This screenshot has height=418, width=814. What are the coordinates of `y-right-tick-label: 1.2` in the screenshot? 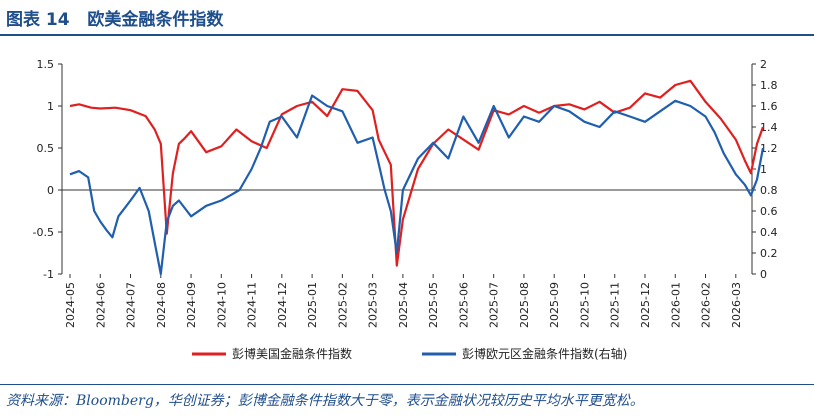 It's located at (769, 148).